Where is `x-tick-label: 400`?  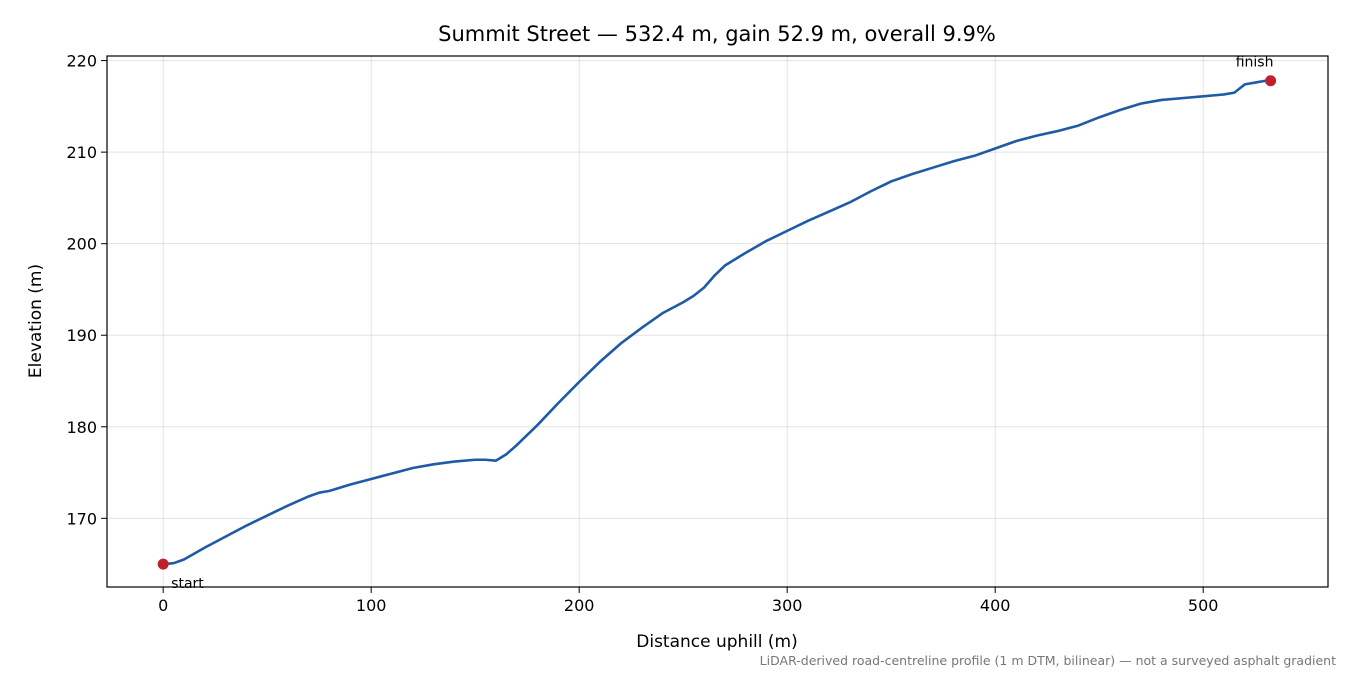
x-tick-label: 400 is located at coordinates (995, 605).